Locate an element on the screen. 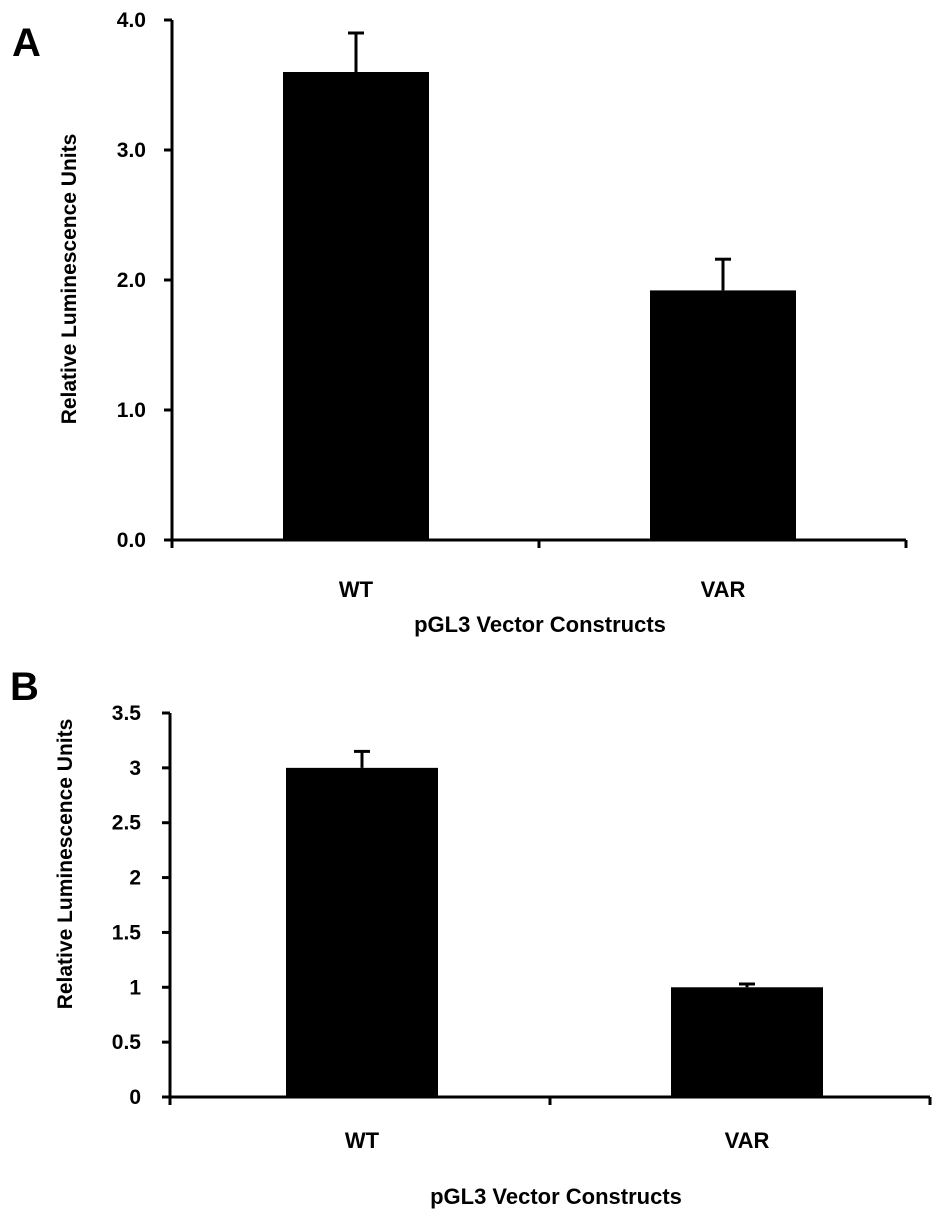 This screenshot has height=1220, width=933. y-tick-label: 4.0 is located at coordinates (131, 20).